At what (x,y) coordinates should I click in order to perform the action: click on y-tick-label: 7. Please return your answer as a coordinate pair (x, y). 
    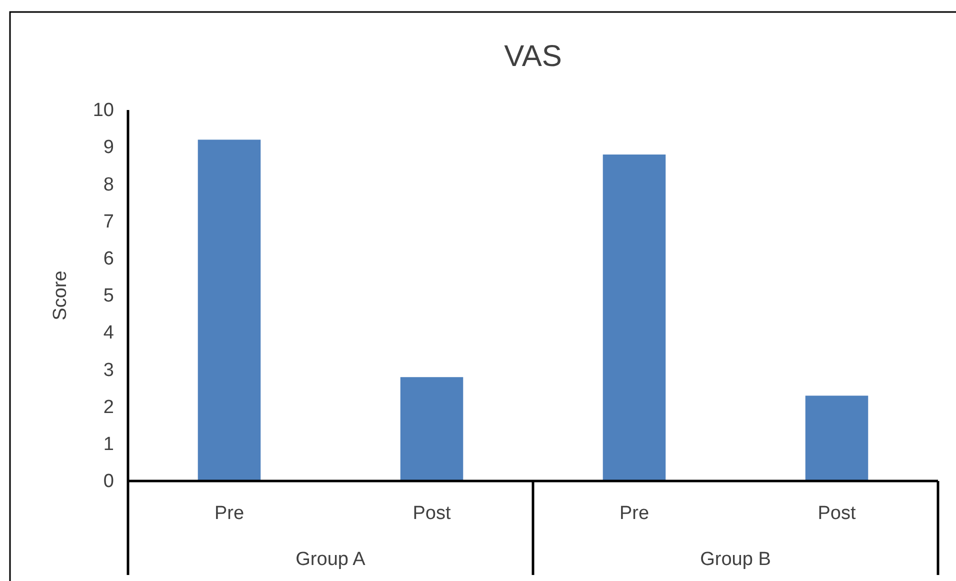
    Looking at the image, I should click on (108, 221).